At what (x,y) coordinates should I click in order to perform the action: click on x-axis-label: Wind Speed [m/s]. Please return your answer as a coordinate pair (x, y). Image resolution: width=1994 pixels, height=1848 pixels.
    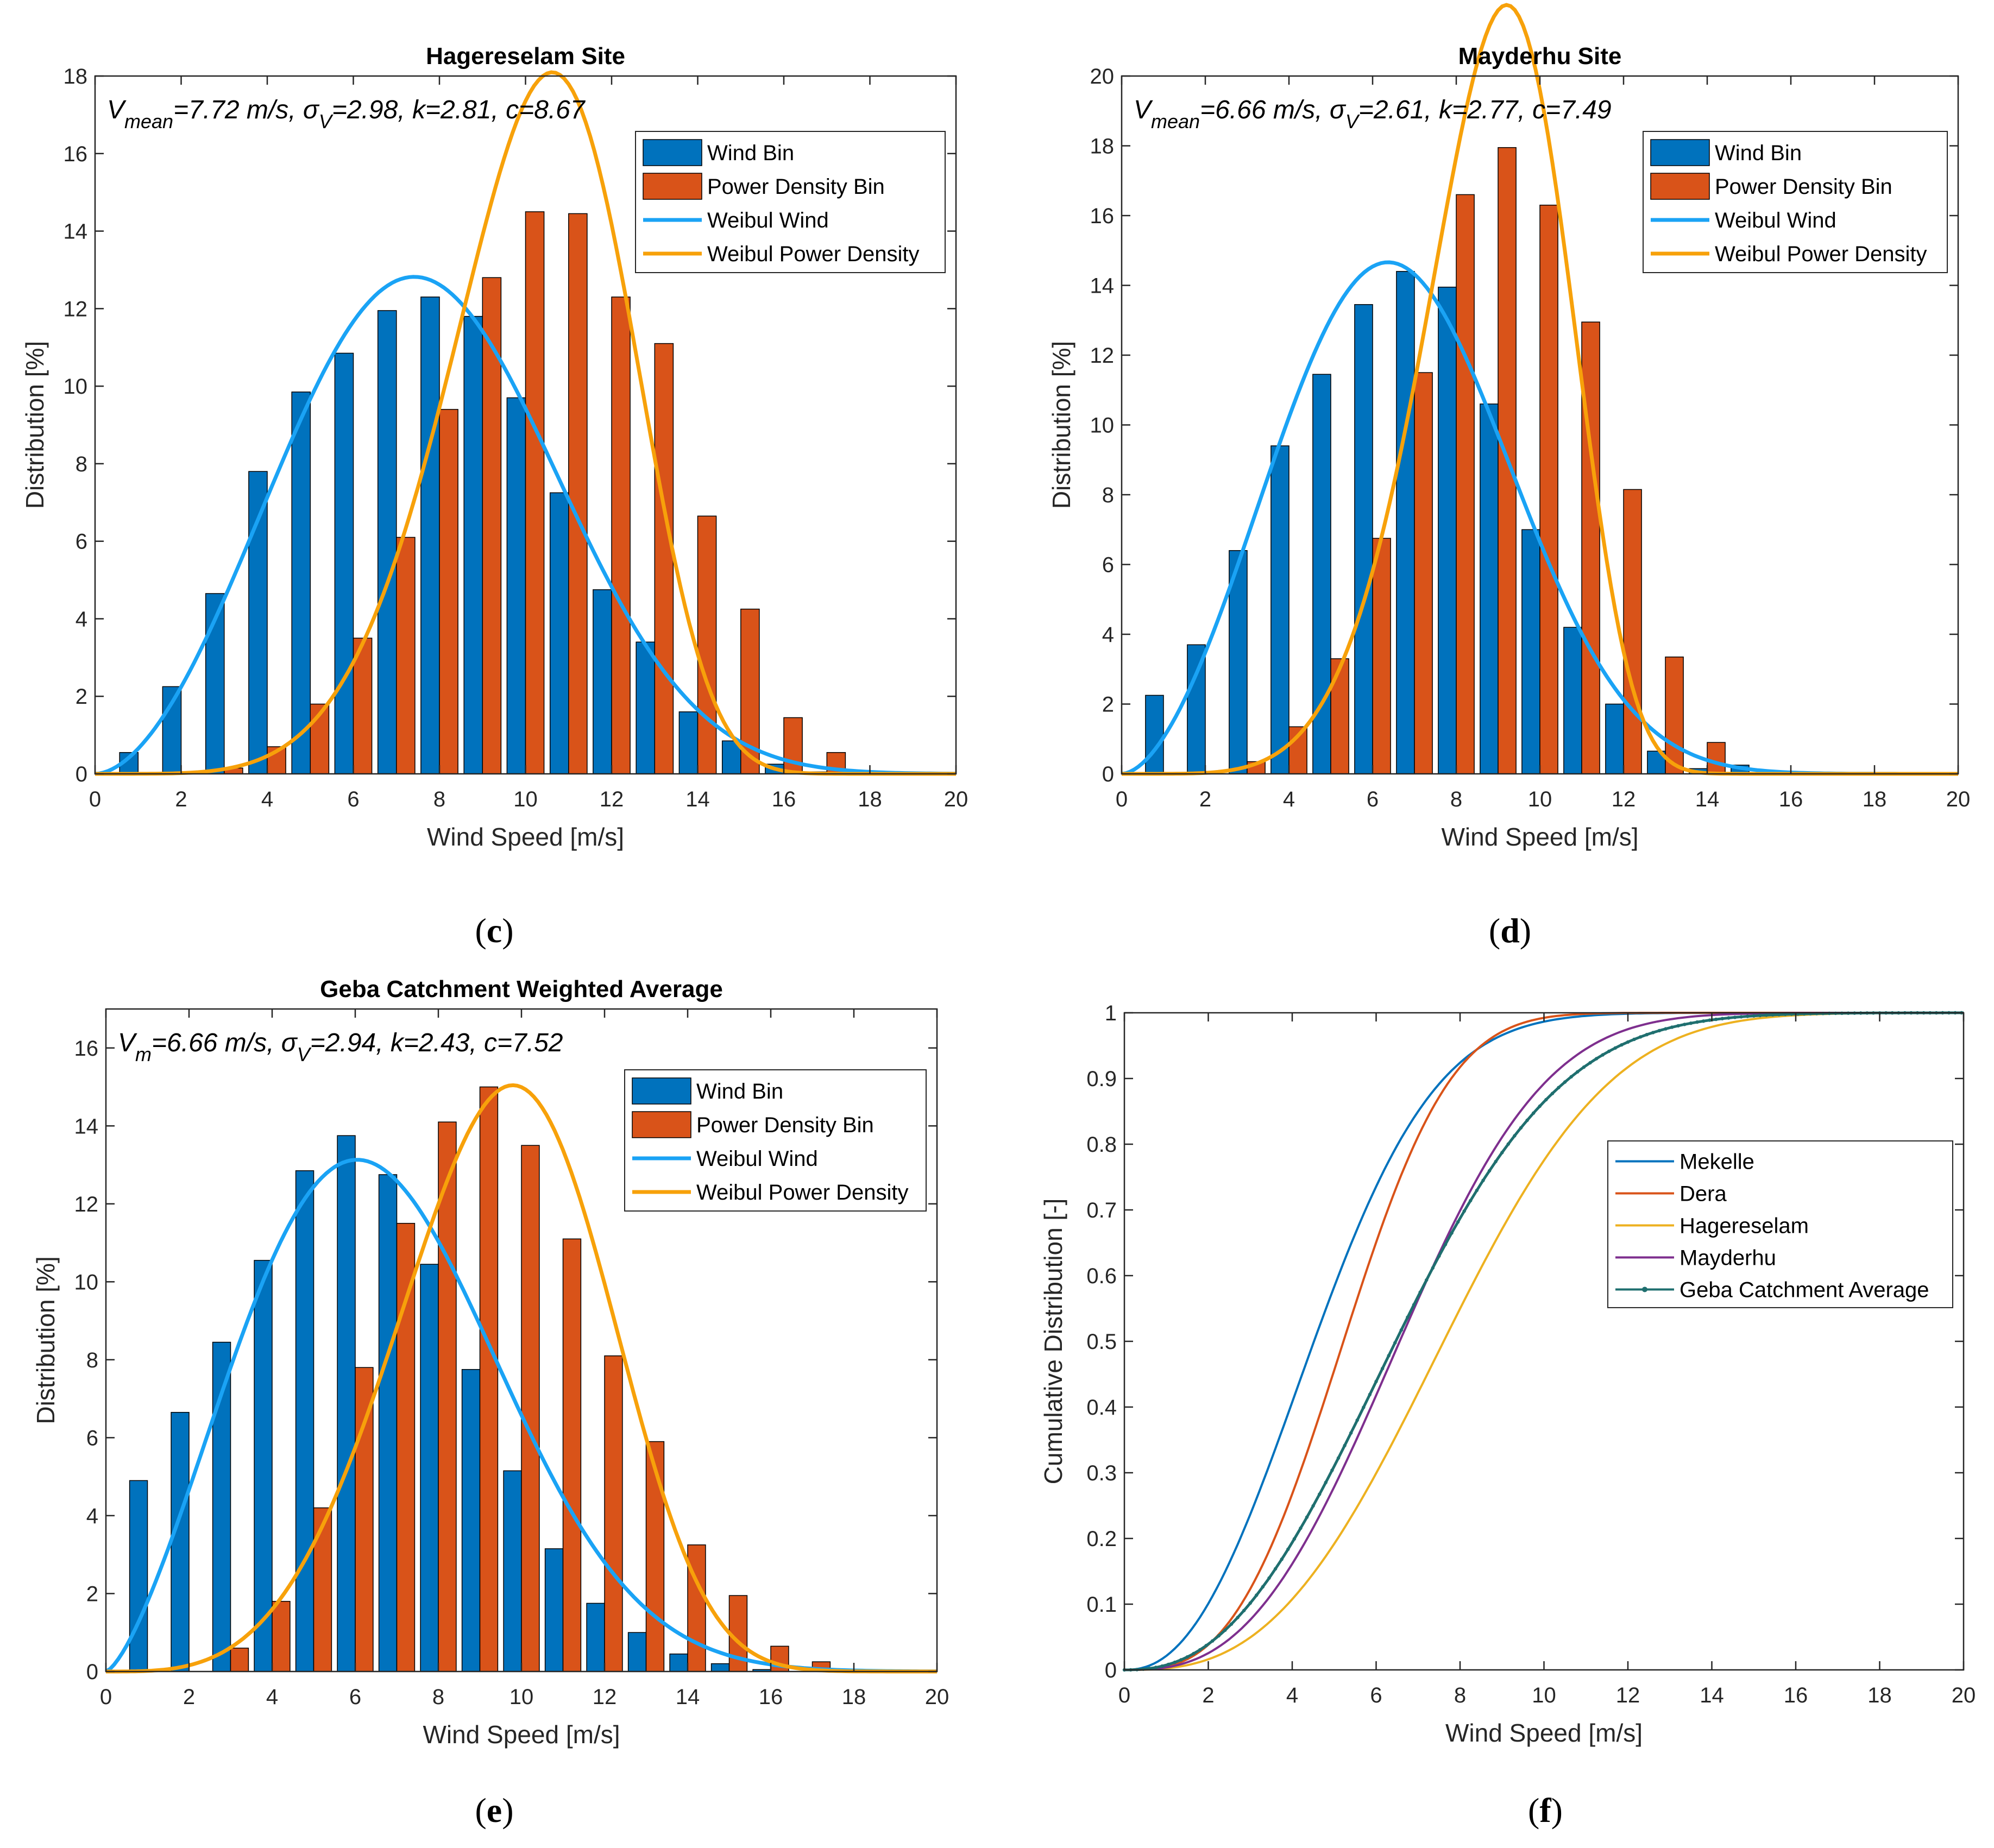
    Looking at the image, I should click on (1544, 1733).